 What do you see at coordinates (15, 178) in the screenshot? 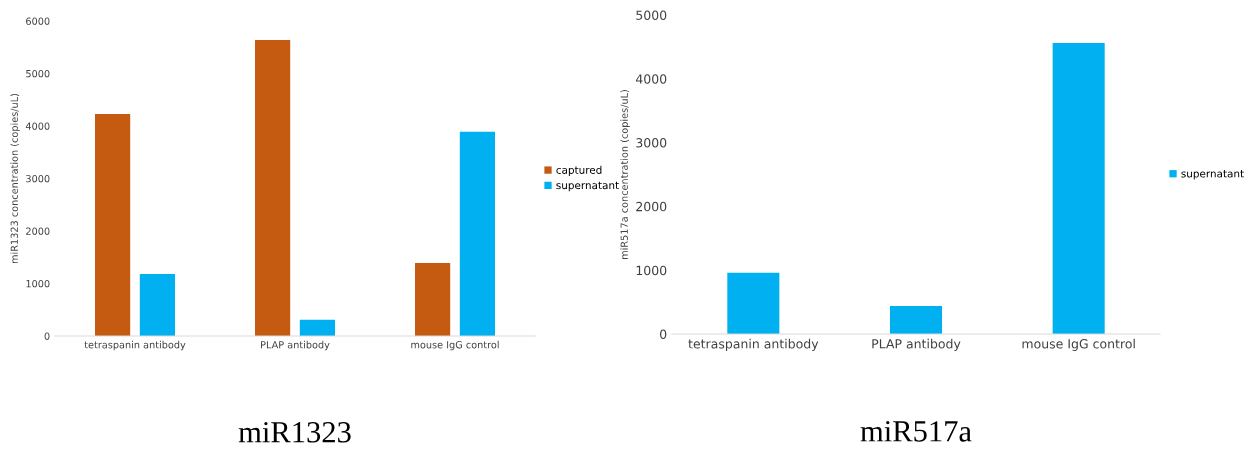
I see `y-axis-title: miR1323 concentration (copies/uL)` at bounding box center [15, 178].